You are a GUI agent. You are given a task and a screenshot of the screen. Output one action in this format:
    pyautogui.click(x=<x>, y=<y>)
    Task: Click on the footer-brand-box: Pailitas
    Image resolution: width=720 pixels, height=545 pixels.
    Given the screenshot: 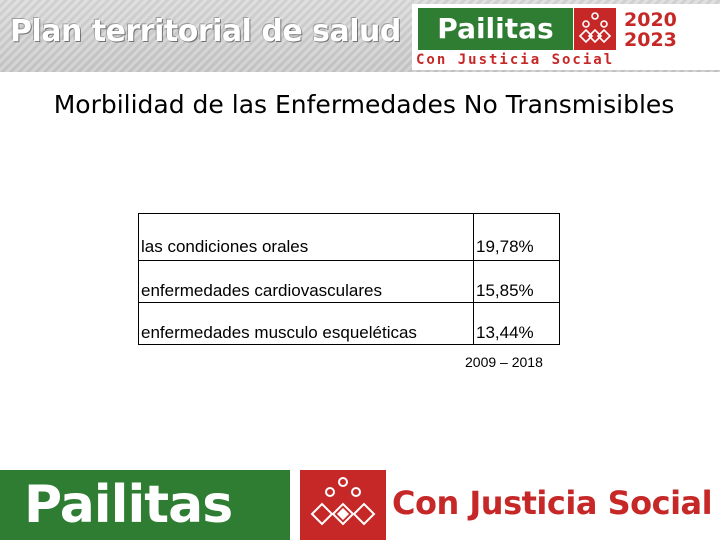 What is the action you would take?
    pyautogui.click(x=145, y=505)
    